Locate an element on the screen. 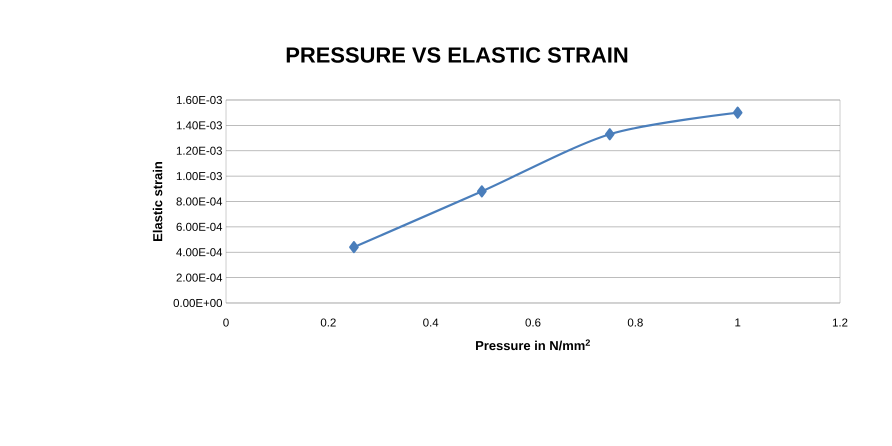 The width and height of the screenshot is (892, 446). y-tick-label: 1.60E-03 is located at coordinates (199, 100).